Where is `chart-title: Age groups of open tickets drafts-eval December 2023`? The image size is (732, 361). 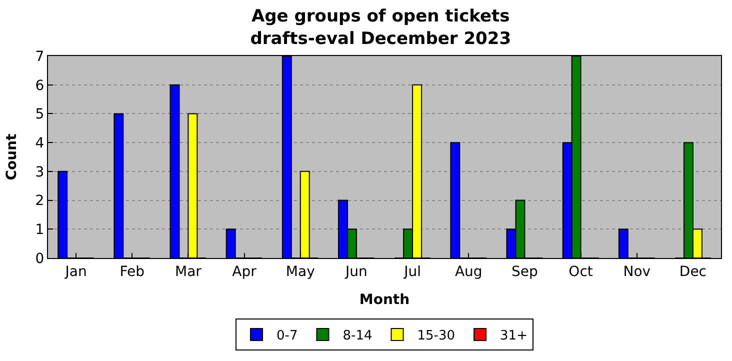
chart-title: Age groups of open tickets drafts-eval December 2023 is located at coordinates (381, 27).